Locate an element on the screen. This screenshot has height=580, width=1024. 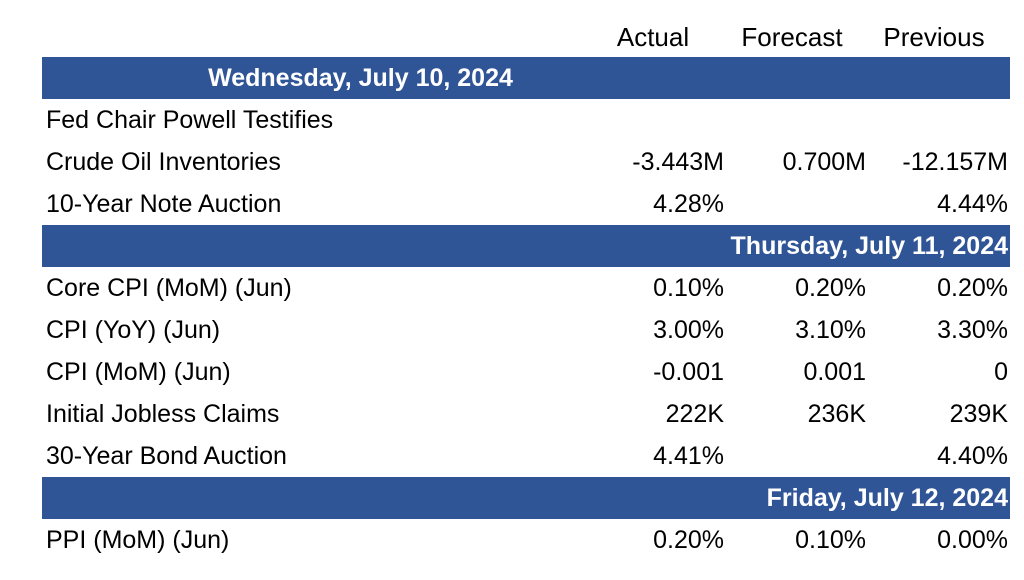
previous-value: 0.20% is located at coordinates (972, 288).